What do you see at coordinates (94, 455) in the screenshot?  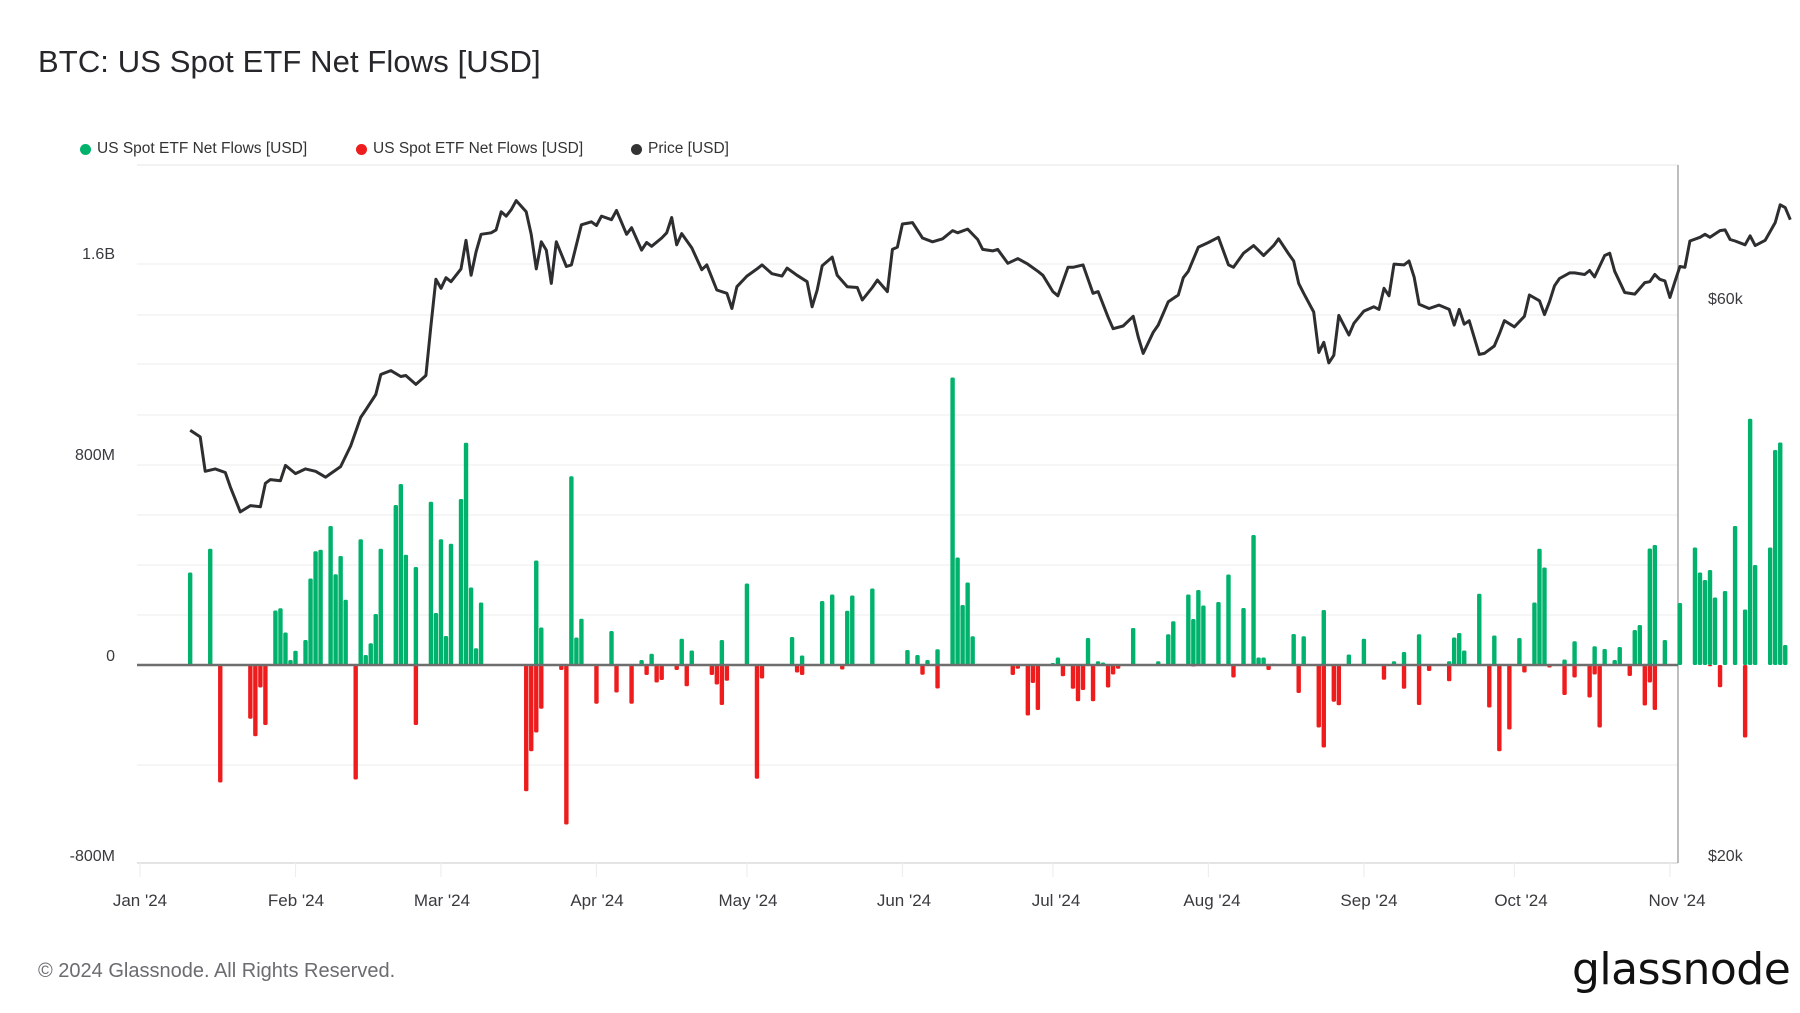 I see `y-tick-800m: 800M` at bounding box center [94, 455].